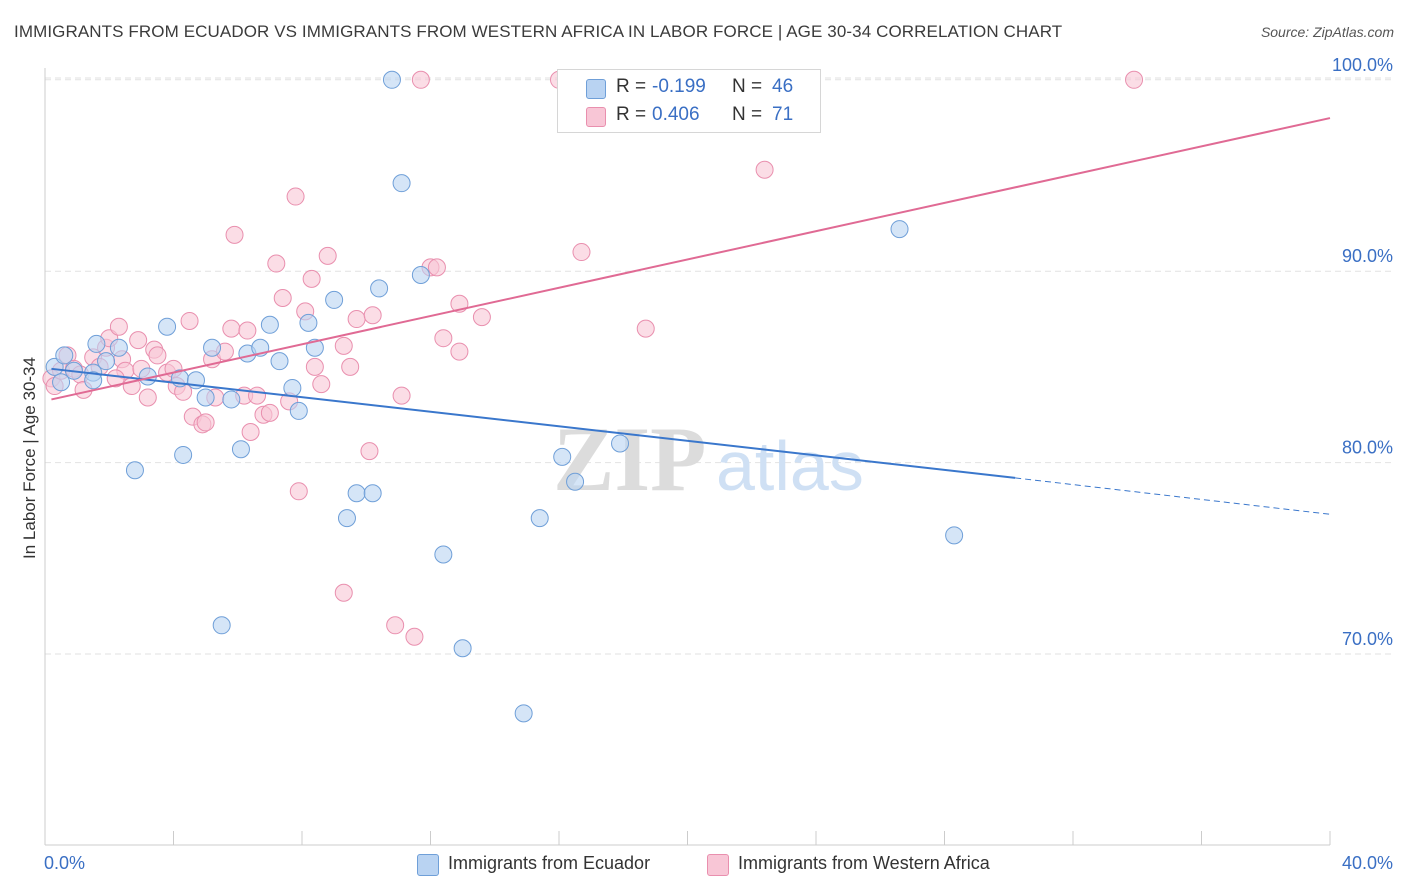 The image size is (1406, 892). Describe the element at coordinates (864, 863) in the screenshot. I see `legend-label-western-africa: Immigrants from Western Africa` at that location.